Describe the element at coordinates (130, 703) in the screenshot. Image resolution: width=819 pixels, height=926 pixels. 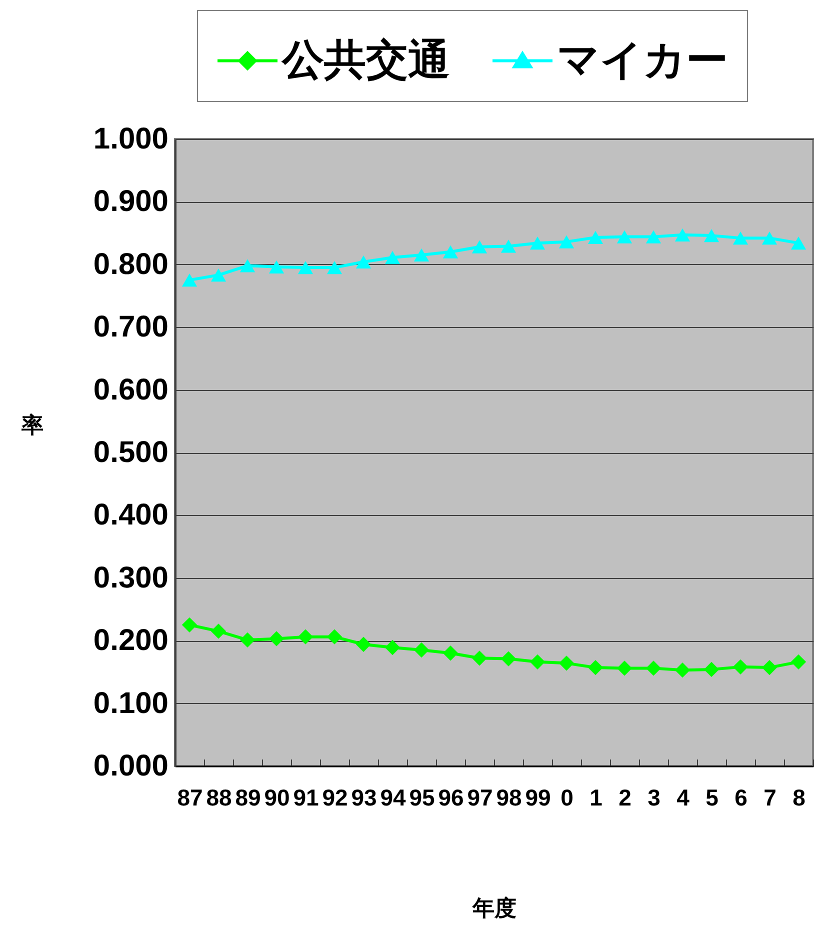
I see `y-tick-label: 0.100` at that location.